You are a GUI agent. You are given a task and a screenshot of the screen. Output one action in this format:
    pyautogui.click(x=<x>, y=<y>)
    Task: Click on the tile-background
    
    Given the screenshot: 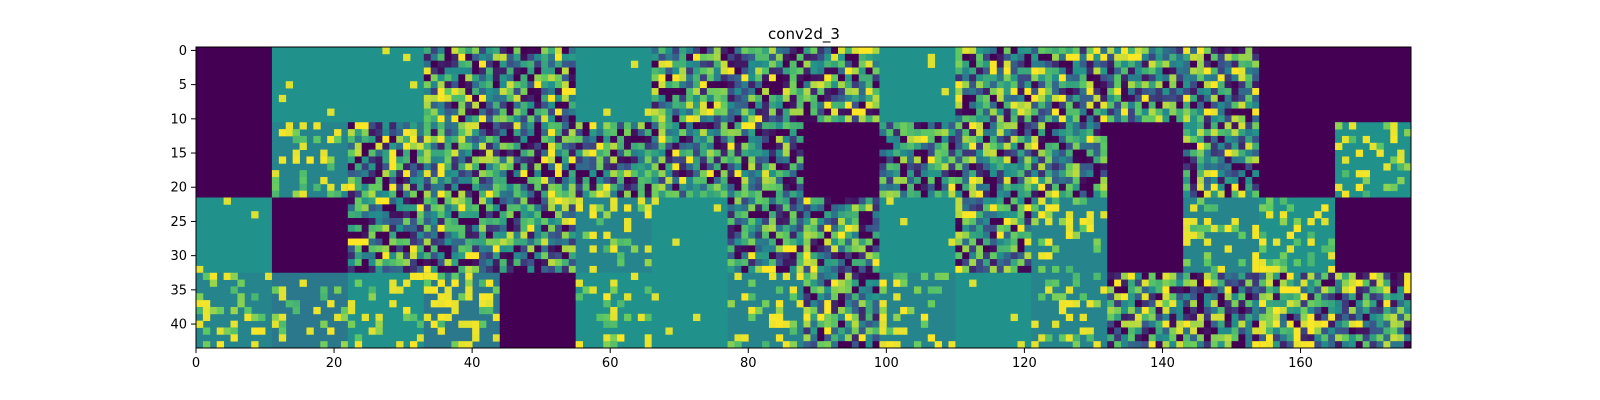 What is the action you would take?
    pyautogui.click(x=614, y=85)
    